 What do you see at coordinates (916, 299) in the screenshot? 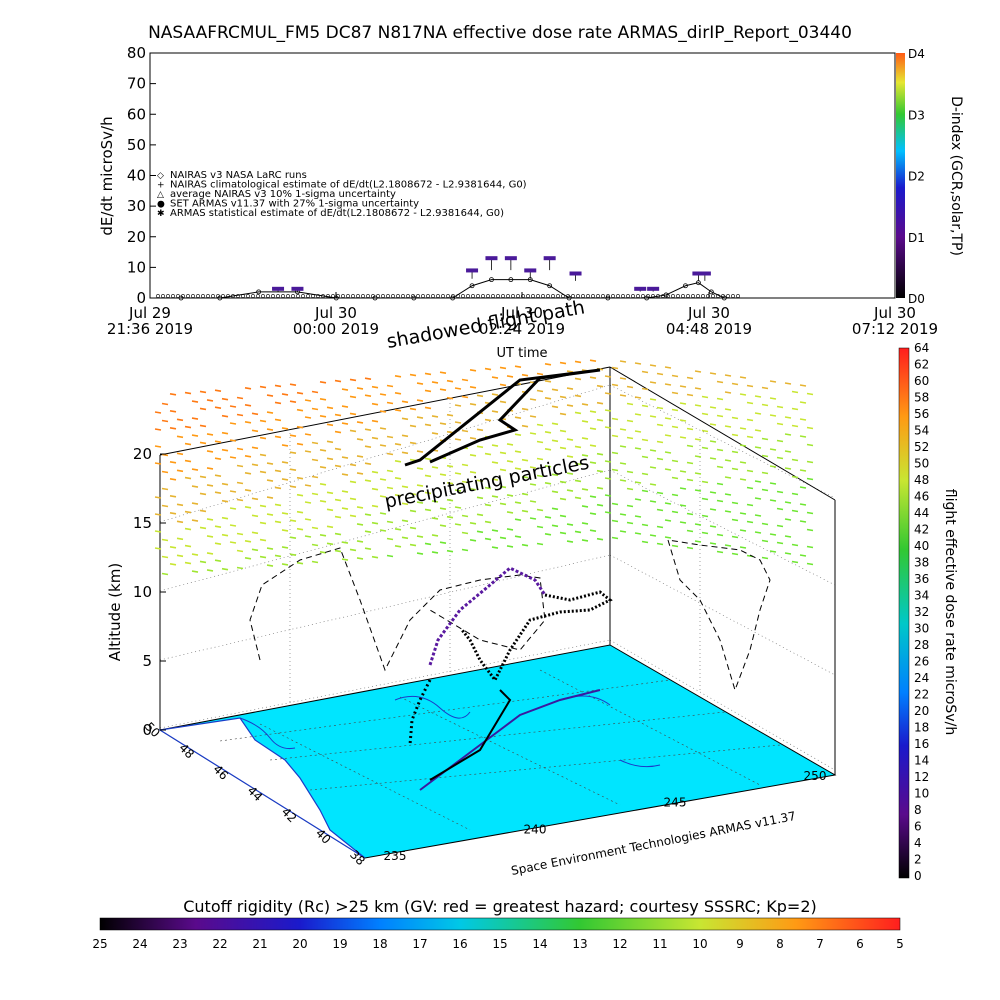
I see `d-index-tick-label: D0` at bounding box center [916, 299].